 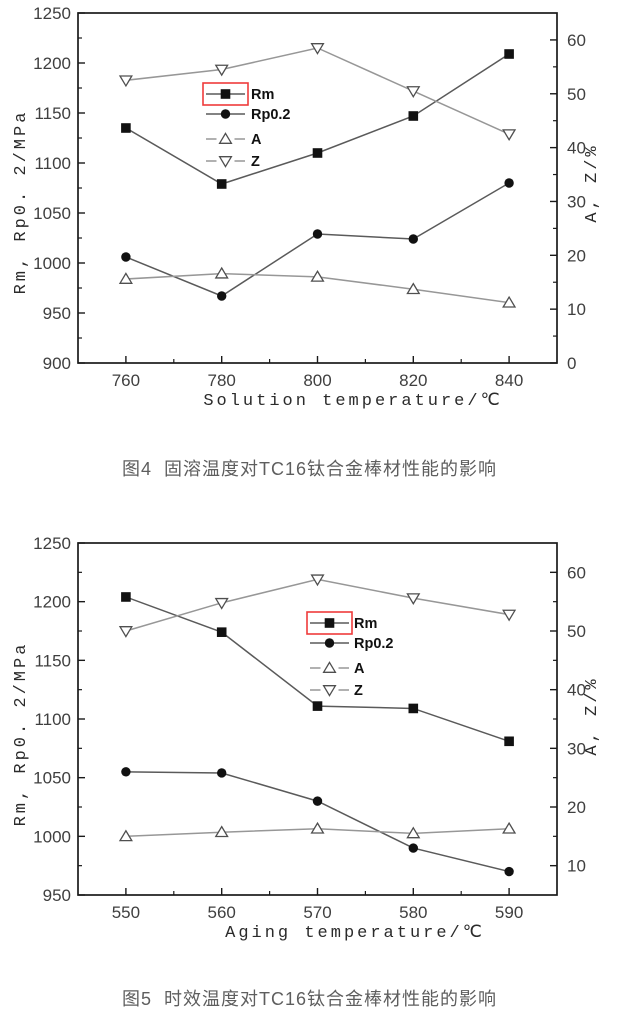 I want to click on x-tick-label: 840, so click(x=509, y=380).